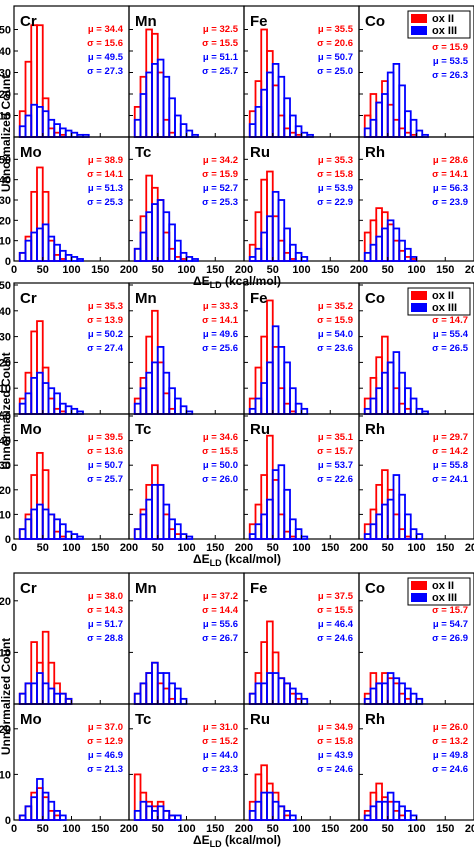  Describe the element at coordinates (450, 188) in the screenshot. I see `stat-mu3: μ = 56.3` at that location.